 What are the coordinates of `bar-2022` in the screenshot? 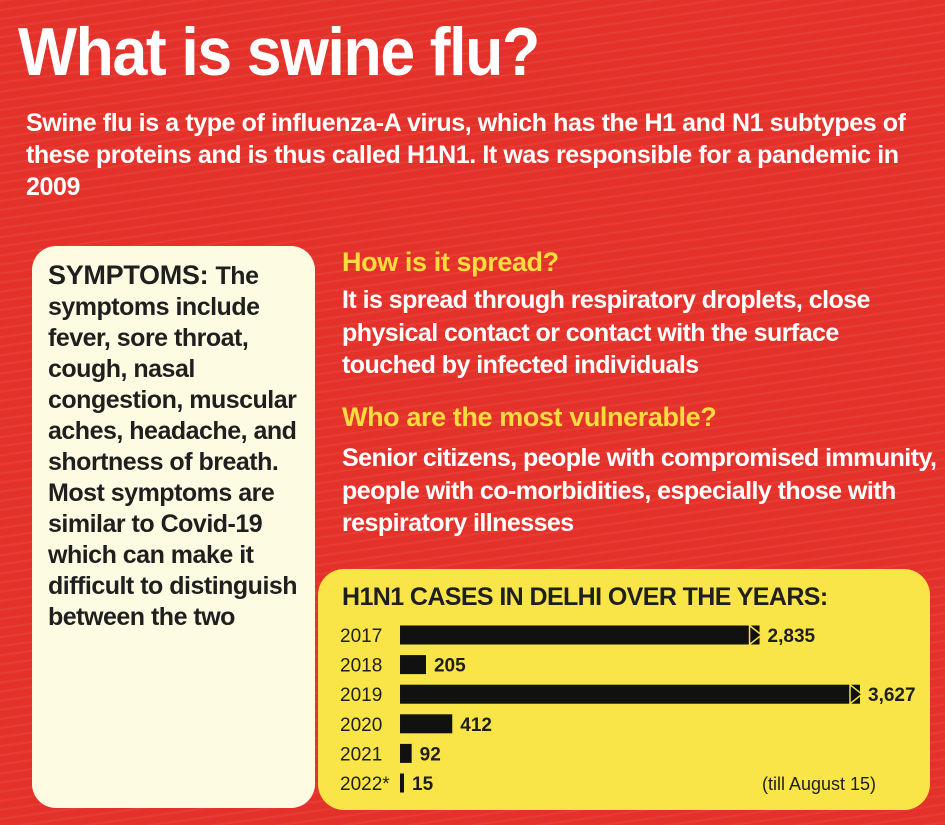 It's located at (402, 783).